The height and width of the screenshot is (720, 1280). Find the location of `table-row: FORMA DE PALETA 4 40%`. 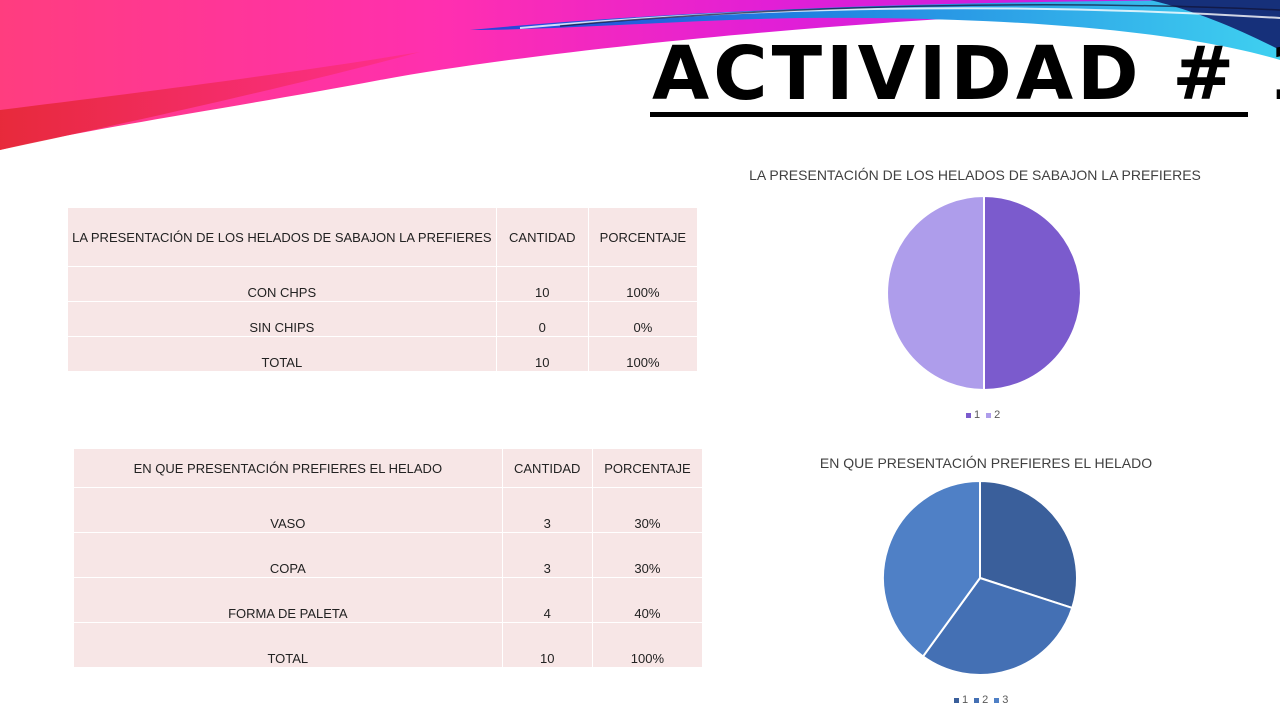

table-row: FORMA DE PALETA 4 40% is located at coordinates (388, 600).